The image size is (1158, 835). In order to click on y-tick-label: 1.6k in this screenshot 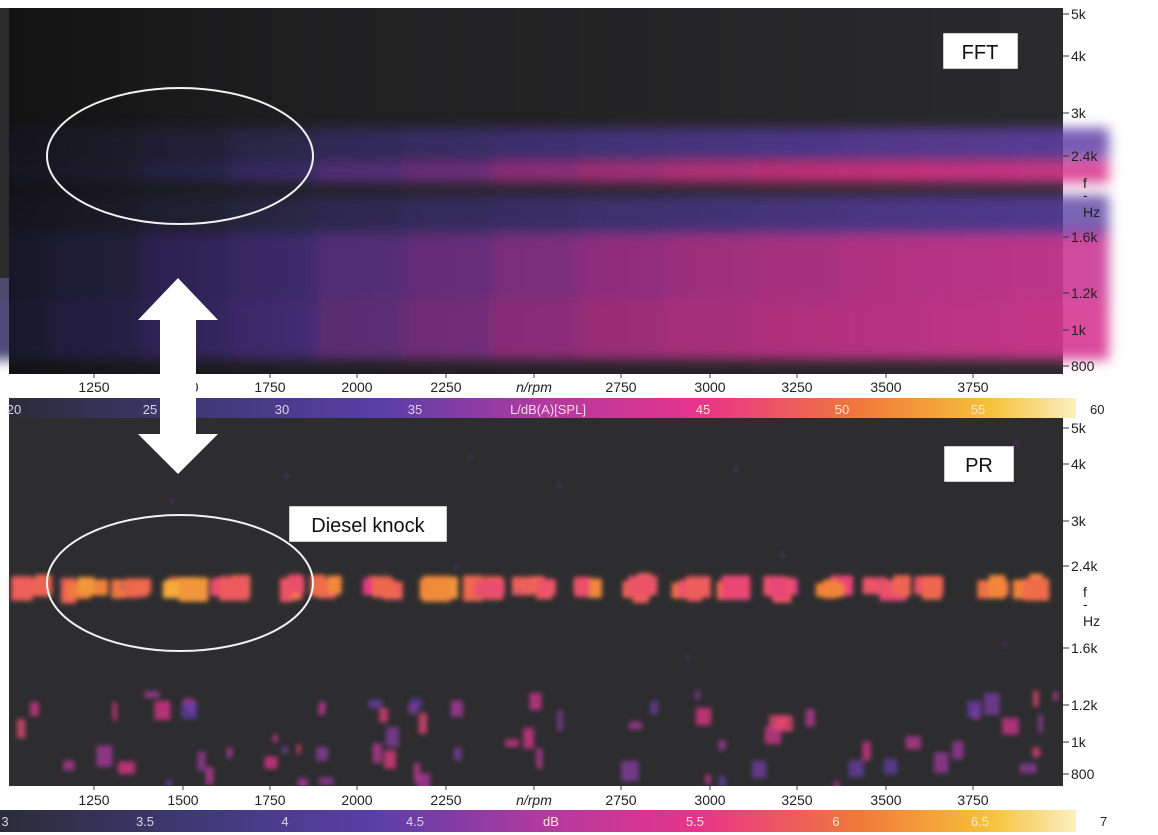, I will do `click(1084, 648)`.